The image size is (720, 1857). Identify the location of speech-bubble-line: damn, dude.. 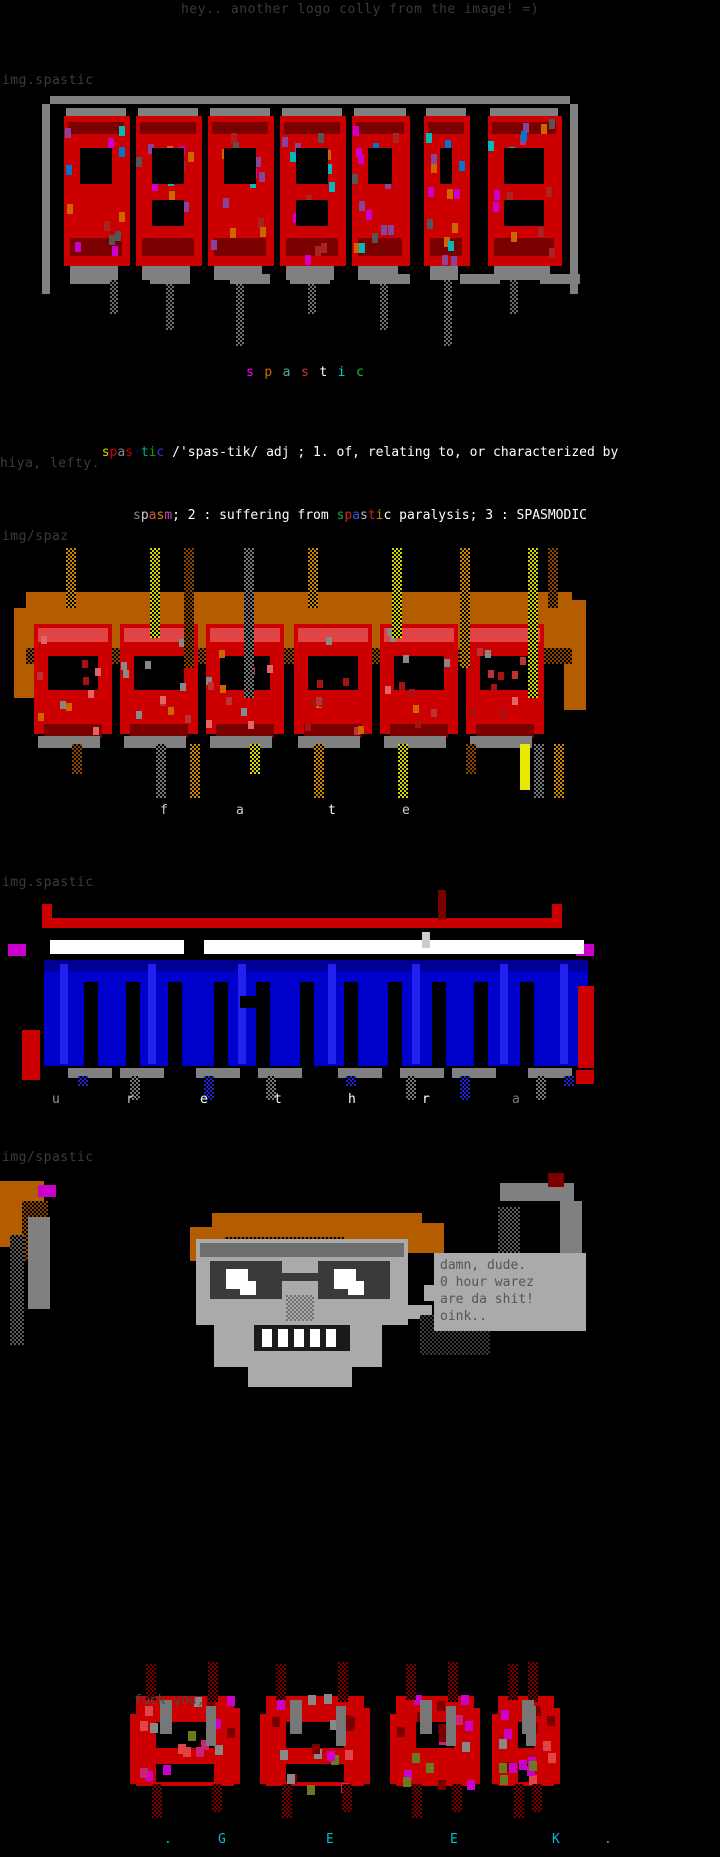
(483, 1265).